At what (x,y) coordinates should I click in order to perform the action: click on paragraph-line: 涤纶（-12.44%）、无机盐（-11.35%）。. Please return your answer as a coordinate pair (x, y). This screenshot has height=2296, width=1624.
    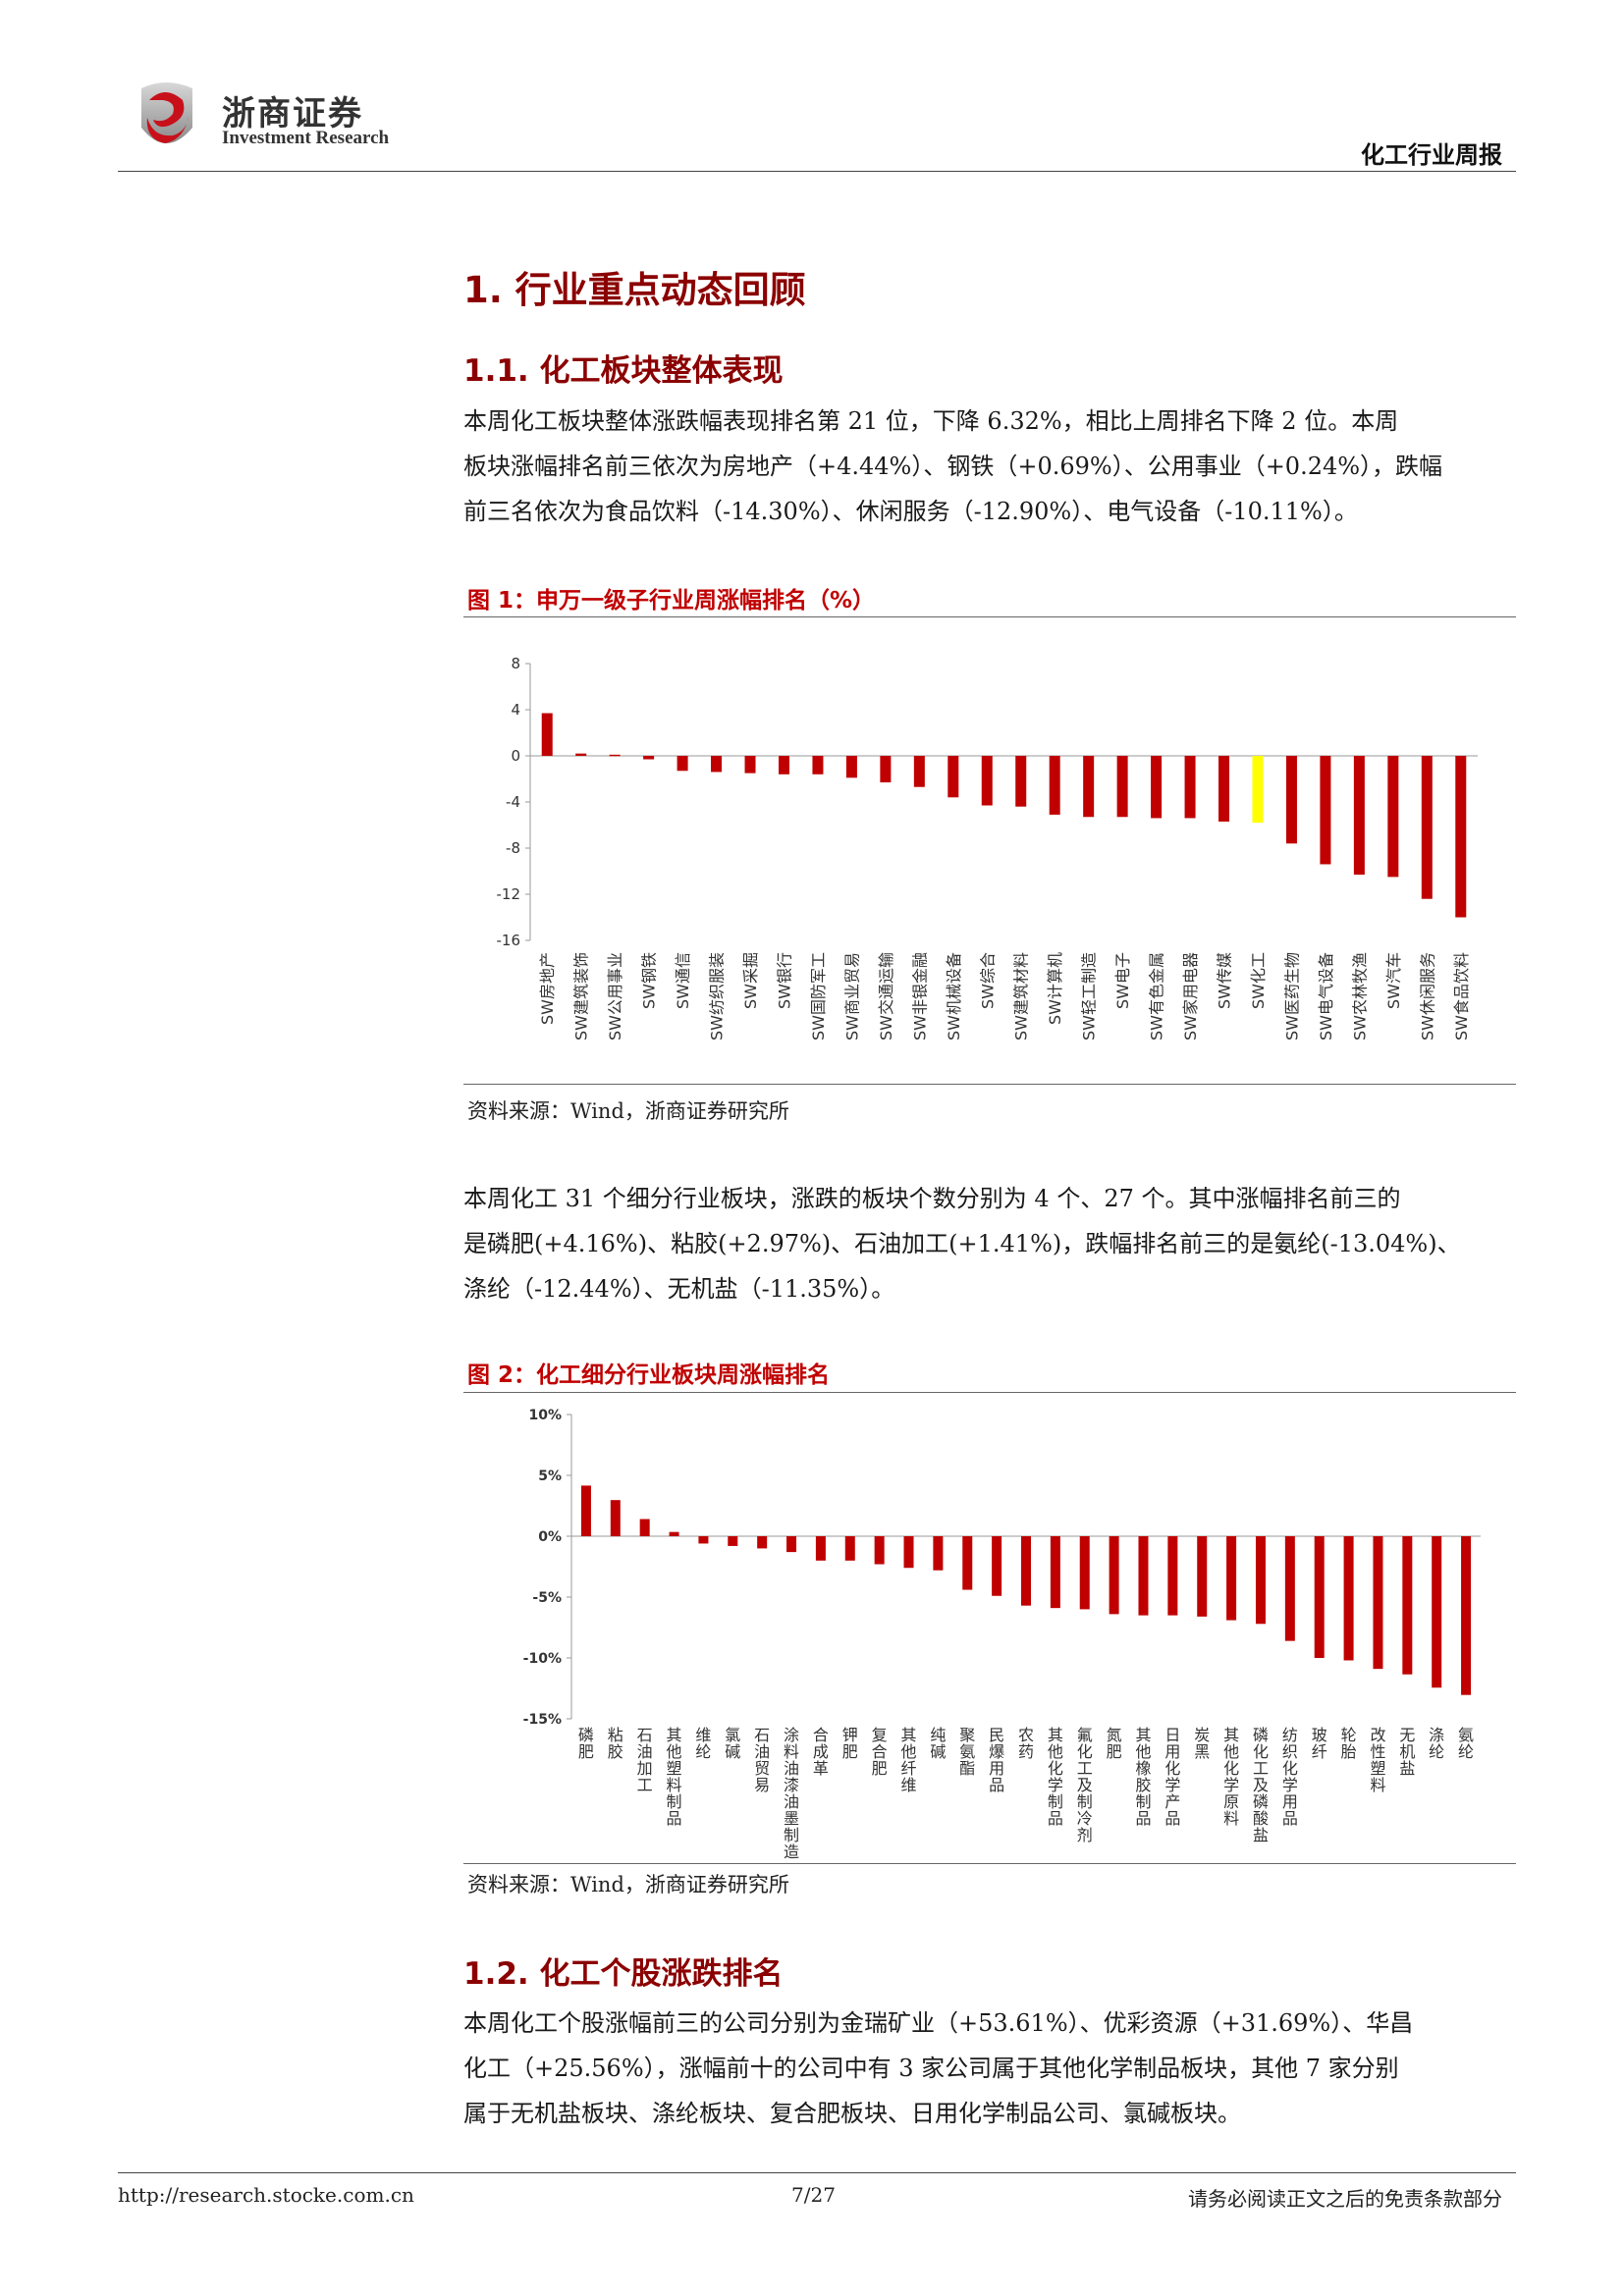
    Looking at the image, I should click on (679, 1289).